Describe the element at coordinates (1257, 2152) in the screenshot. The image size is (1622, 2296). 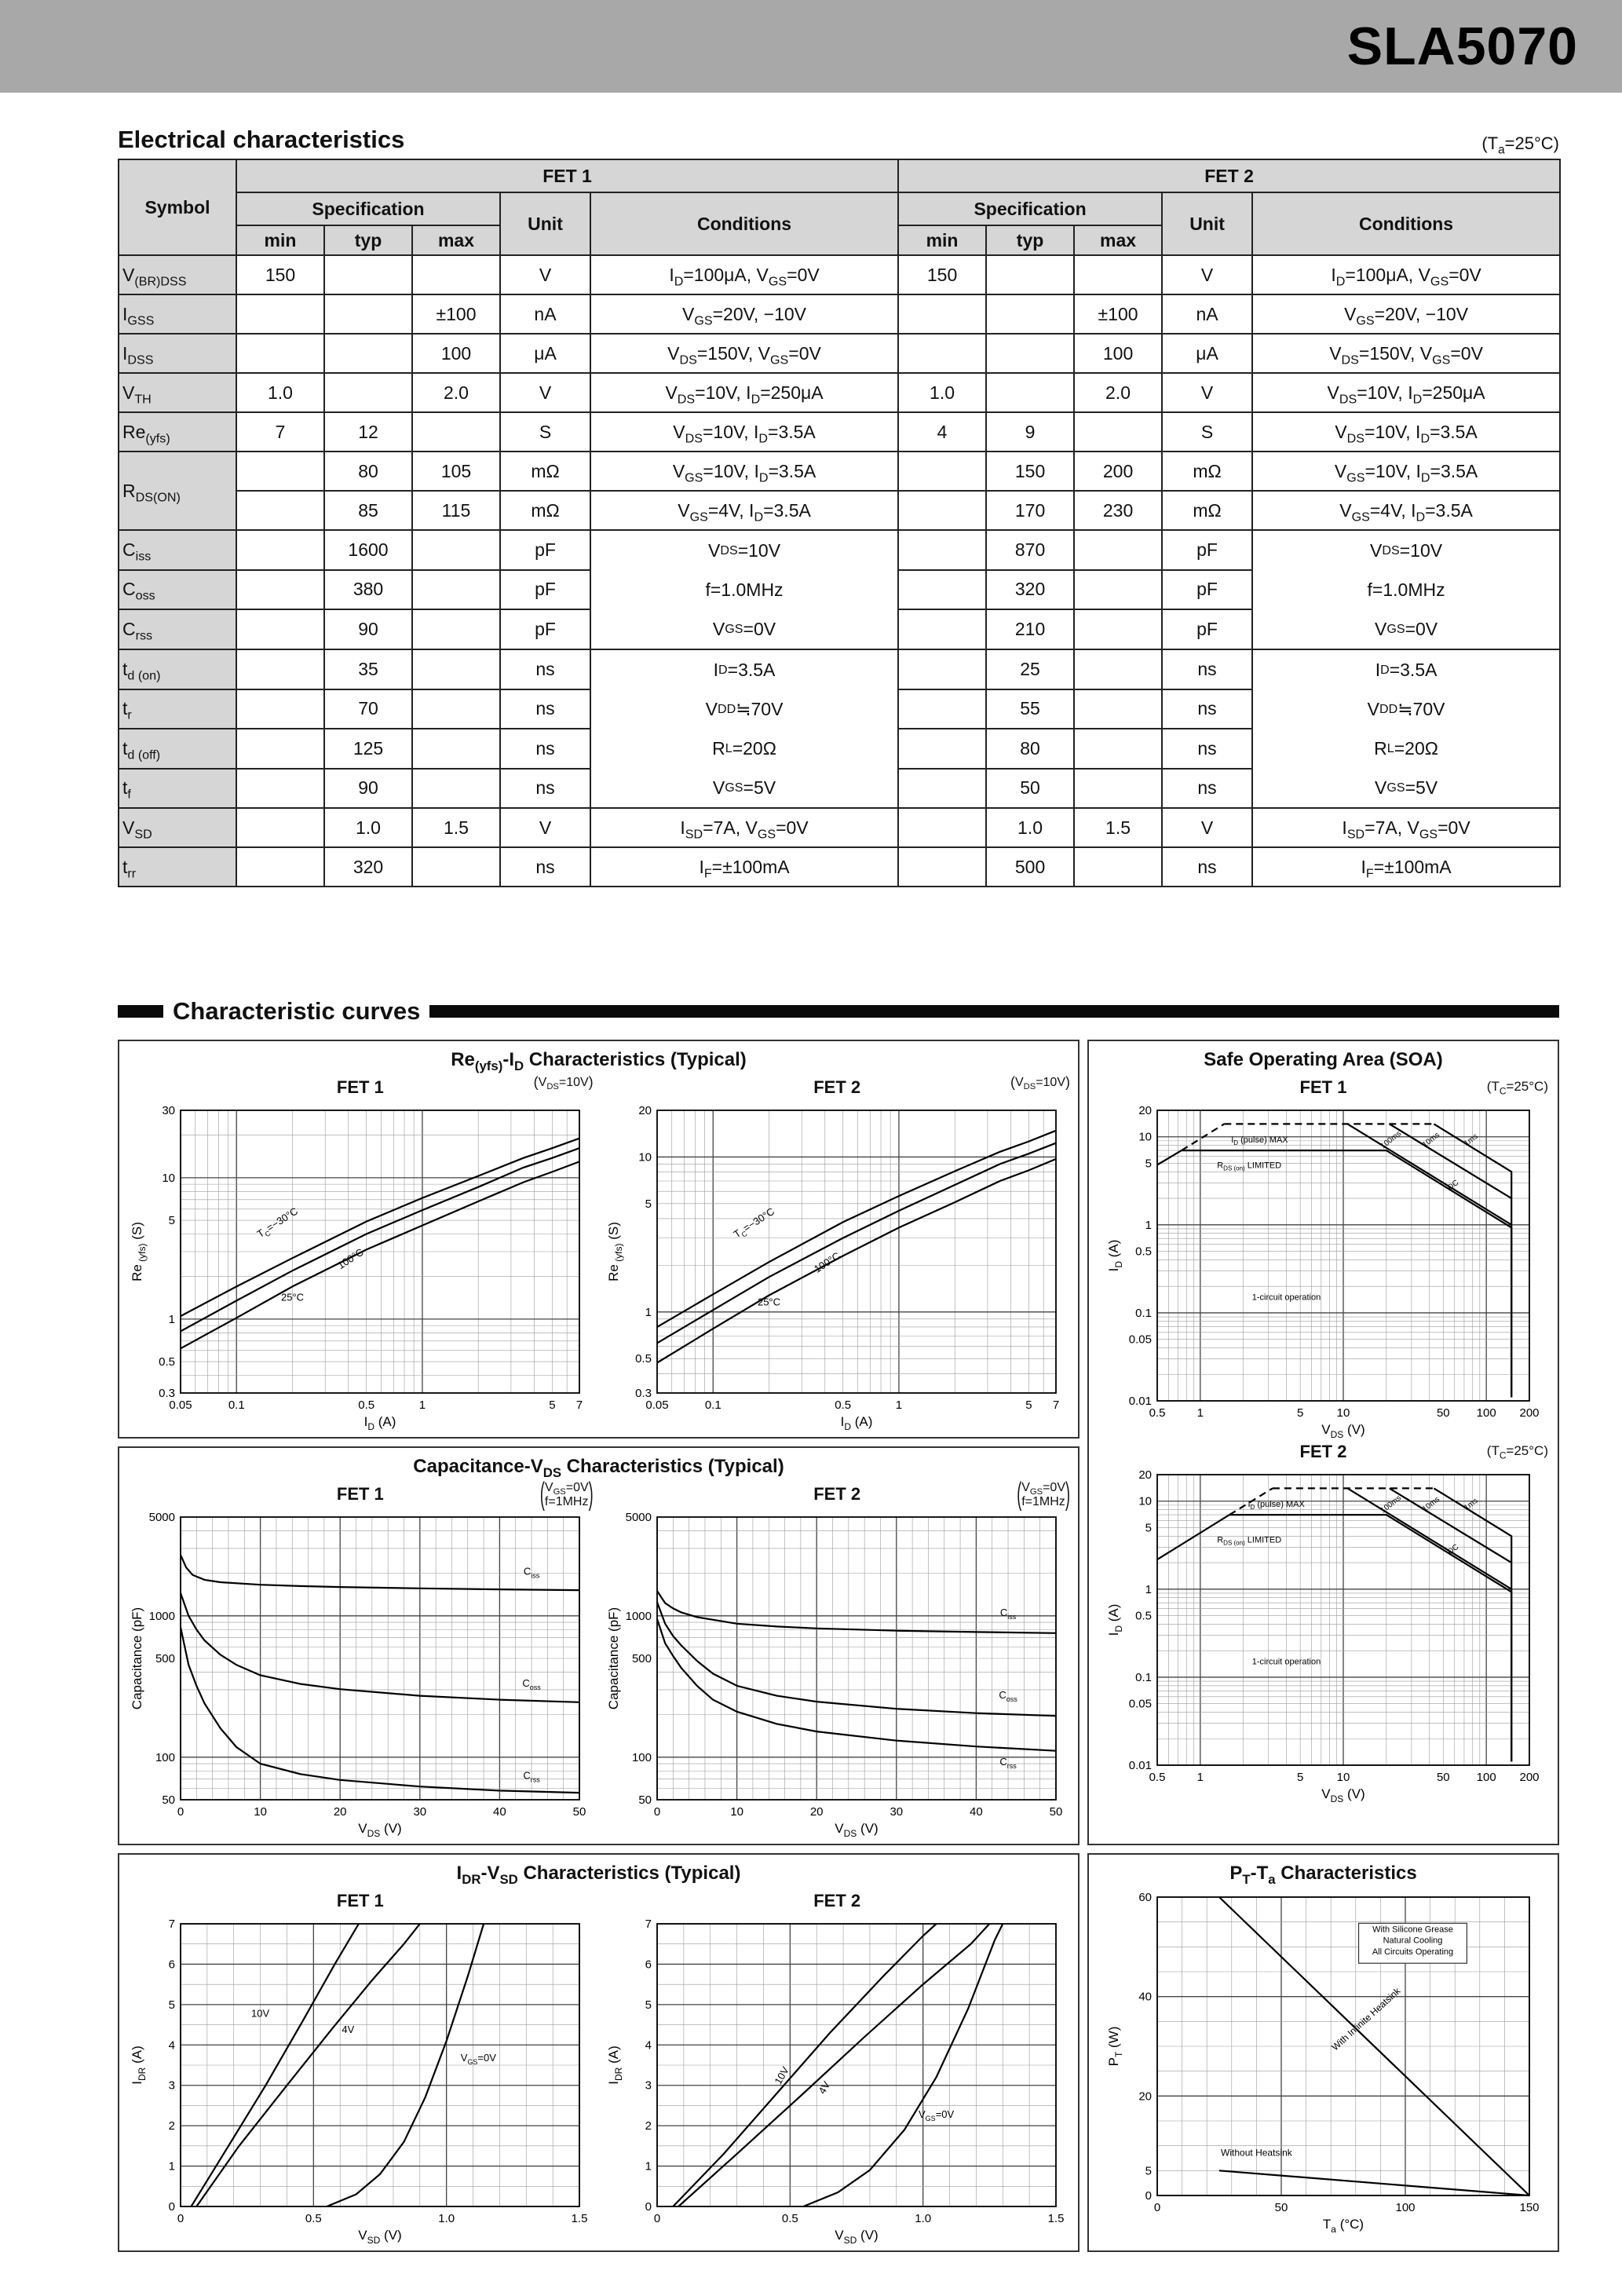
I see `svg-text: Without Heatsink` at that location.